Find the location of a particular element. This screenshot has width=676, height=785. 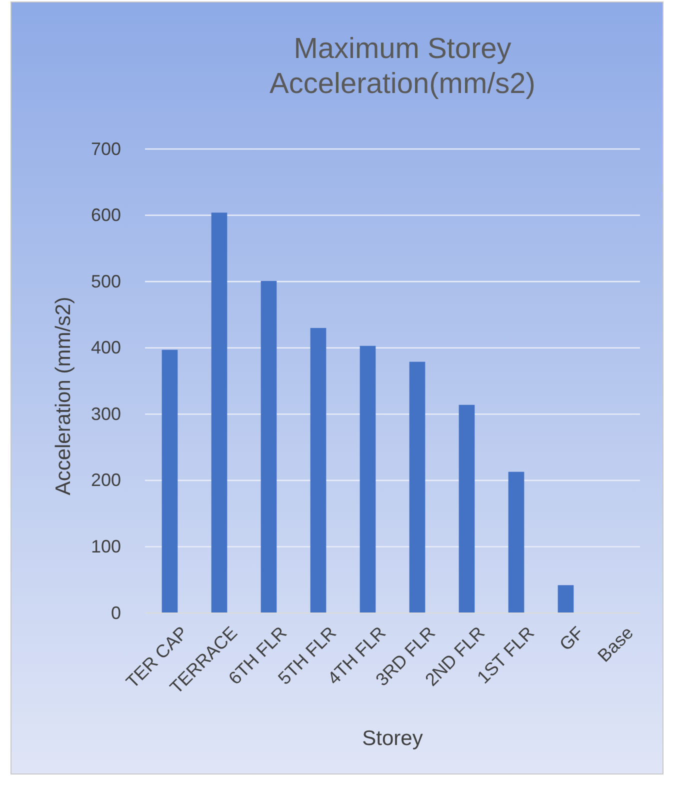

y-tick-label: 400 is located at coordinates (105, 348).